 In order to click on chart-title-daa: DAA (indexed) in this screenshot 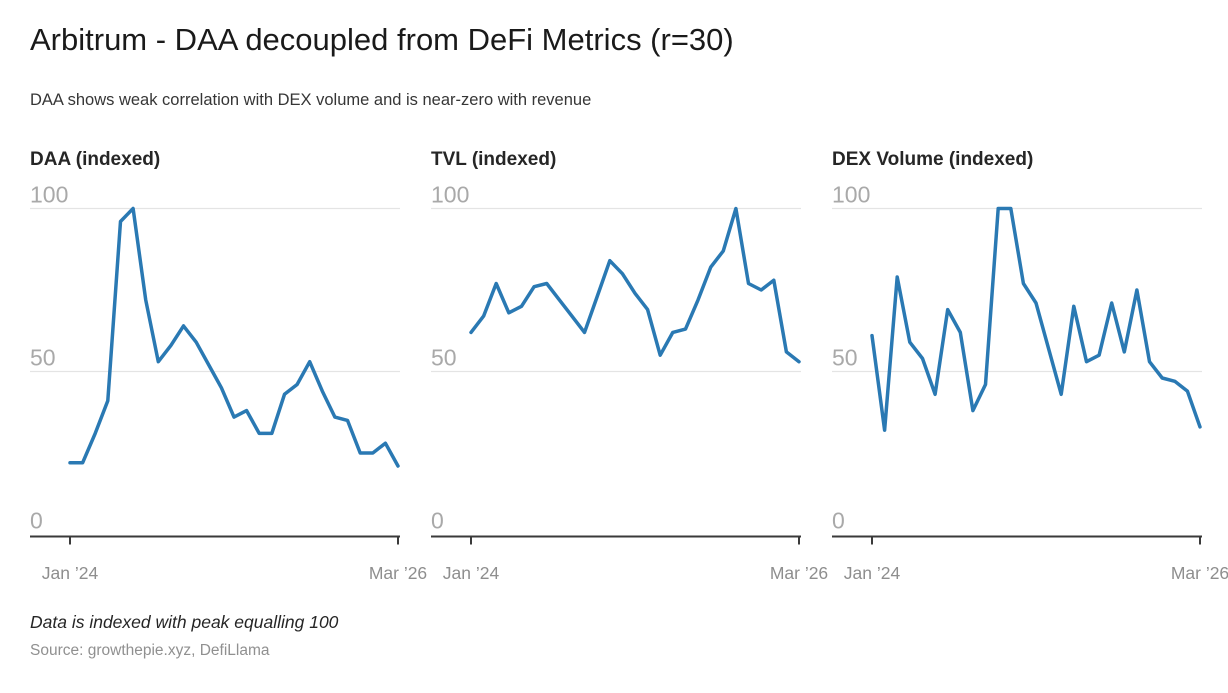, I will do `click(95, 159)`.